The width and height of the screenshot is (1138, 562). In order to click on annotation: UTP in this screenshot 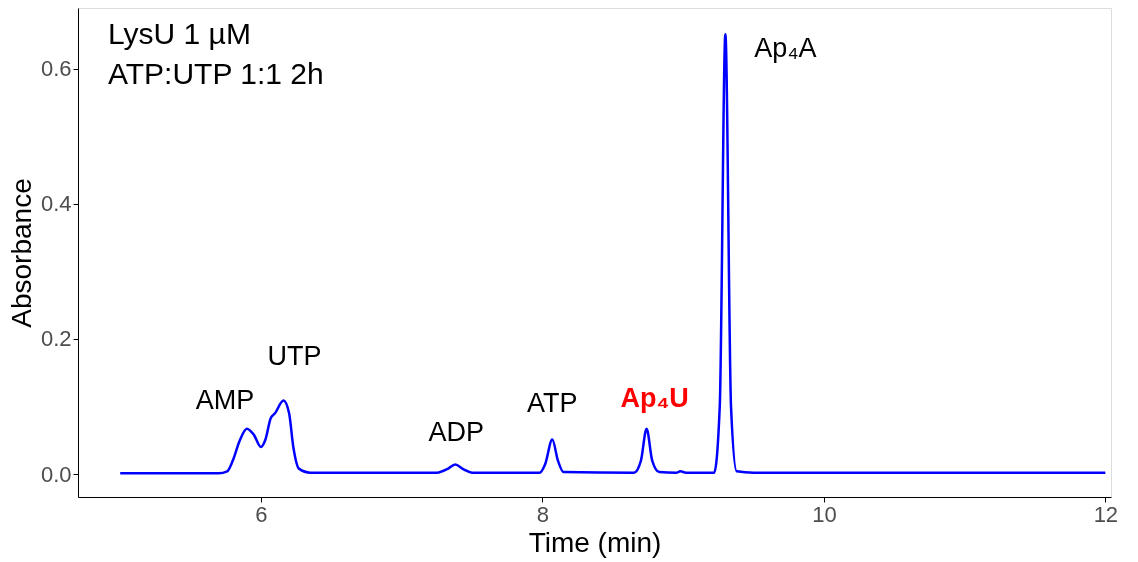, I will do `click(294, 356)`.